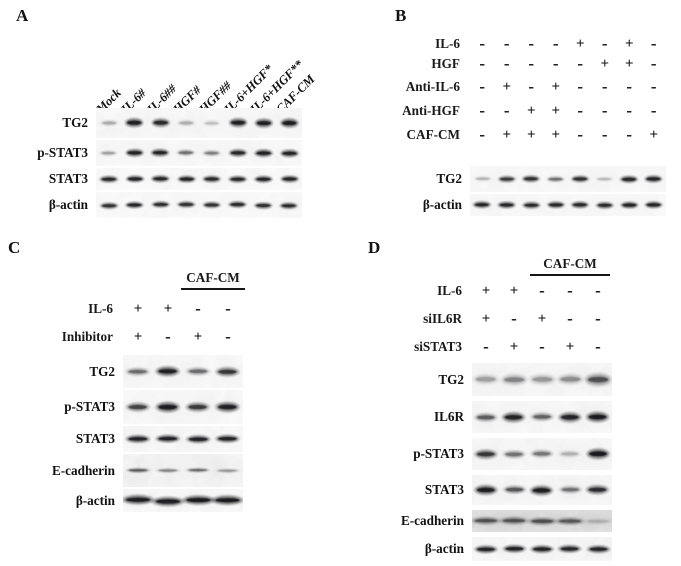  I want to click on panel-c-condition-il6-cell-4: -, so click(228, 308).